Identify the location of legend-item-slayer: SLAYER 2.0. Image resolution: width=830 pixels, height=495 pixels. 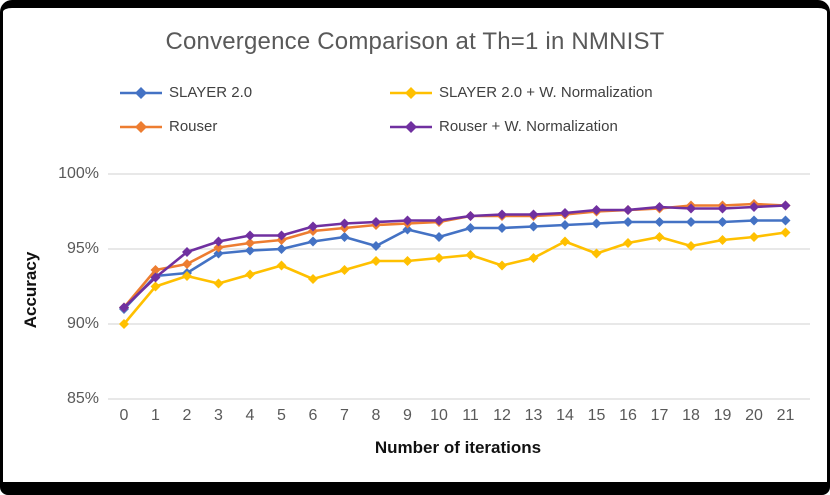
(255, 92).